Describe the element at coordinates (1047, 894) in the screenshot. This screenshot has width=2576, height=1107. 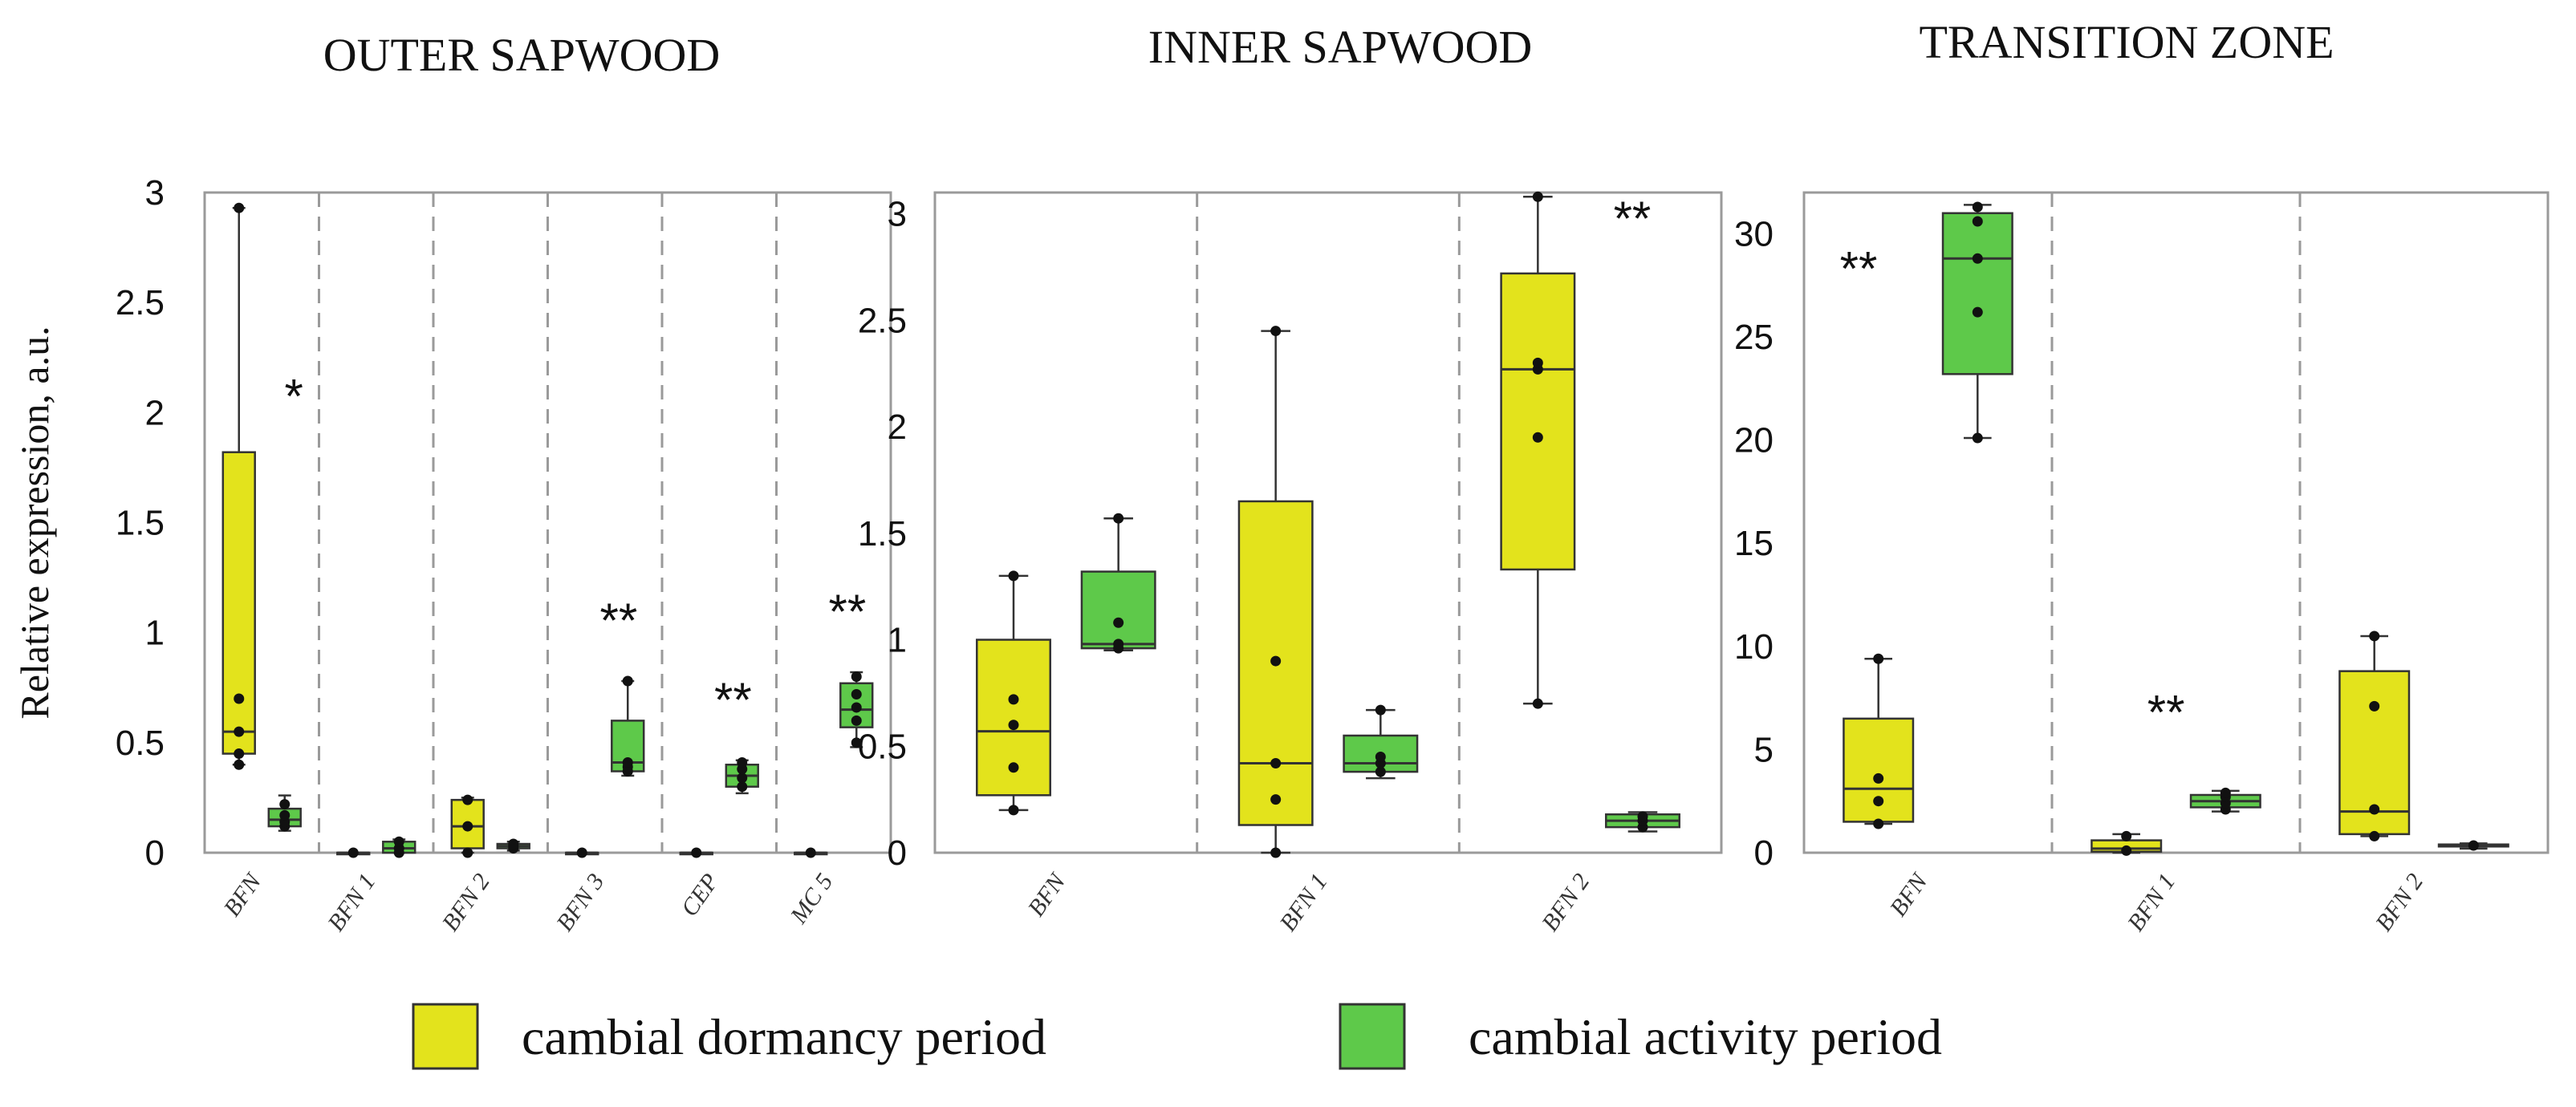
I see `x-tick-label: BFN` at that location.